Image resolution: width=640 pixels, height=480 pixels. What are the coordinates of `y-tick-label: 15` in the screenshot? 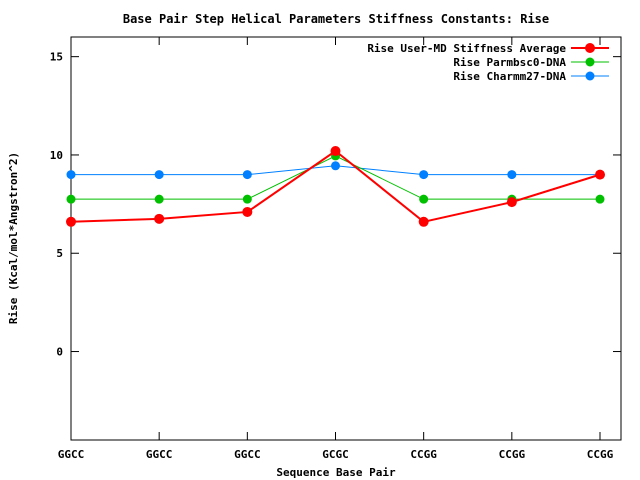 It's located at (56, 57).